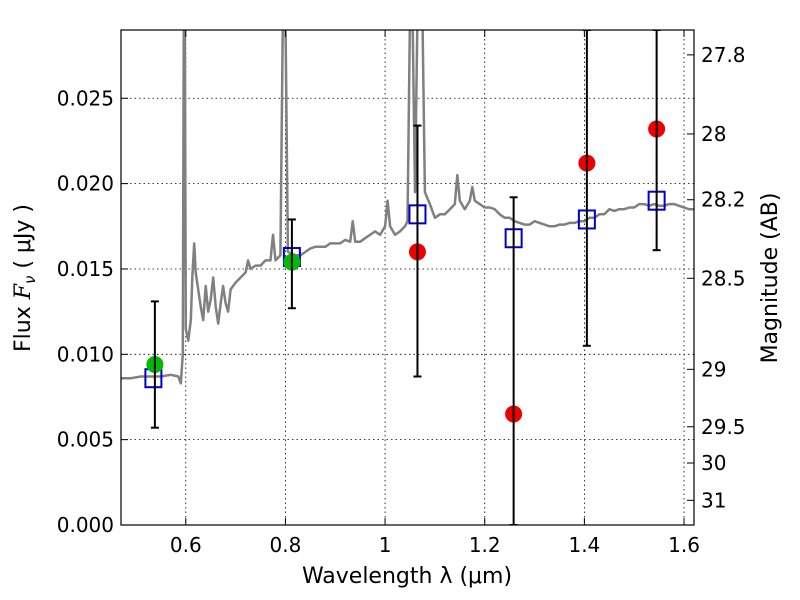 The width and height of the screenshot is (800, 600). I want to click on x-tick-label: 1.2, so click(485, 545).